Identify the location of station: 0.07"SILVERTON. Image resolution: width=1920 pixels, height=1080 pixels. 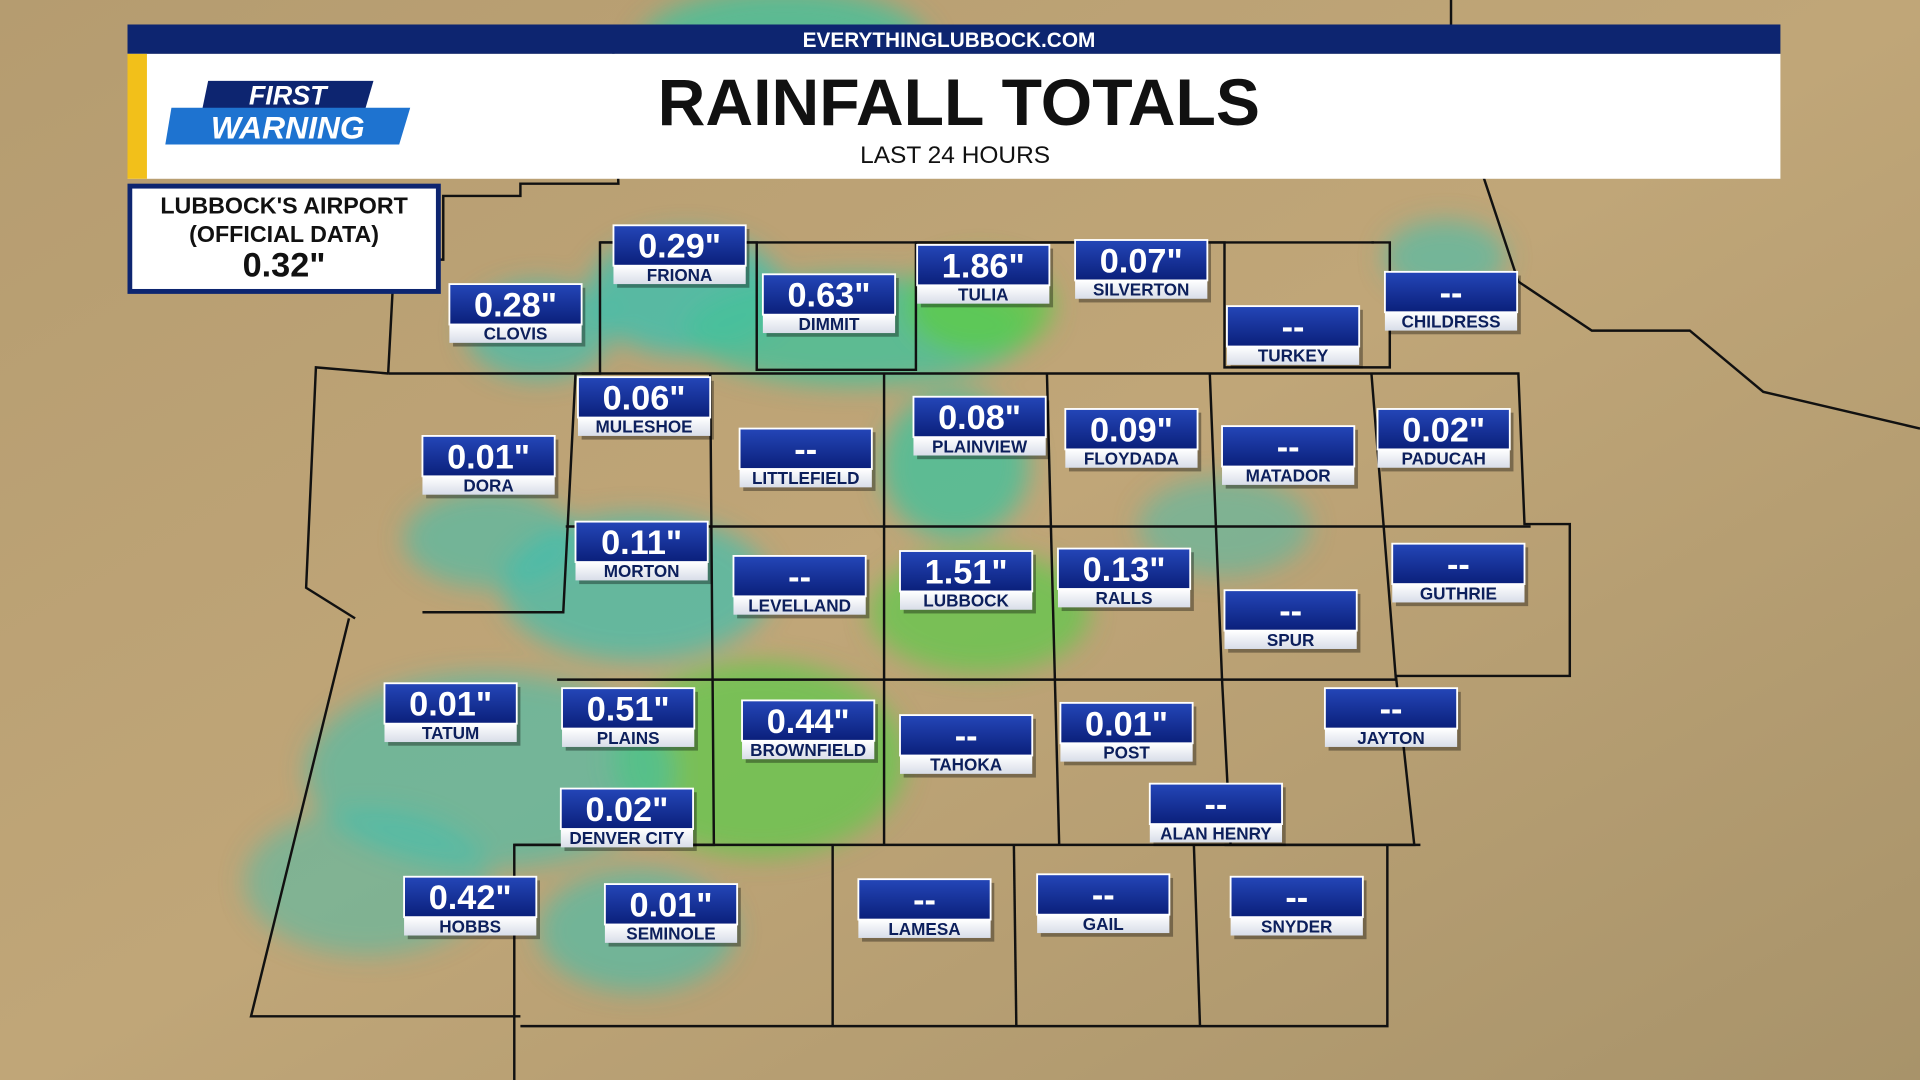
(1143, 271).